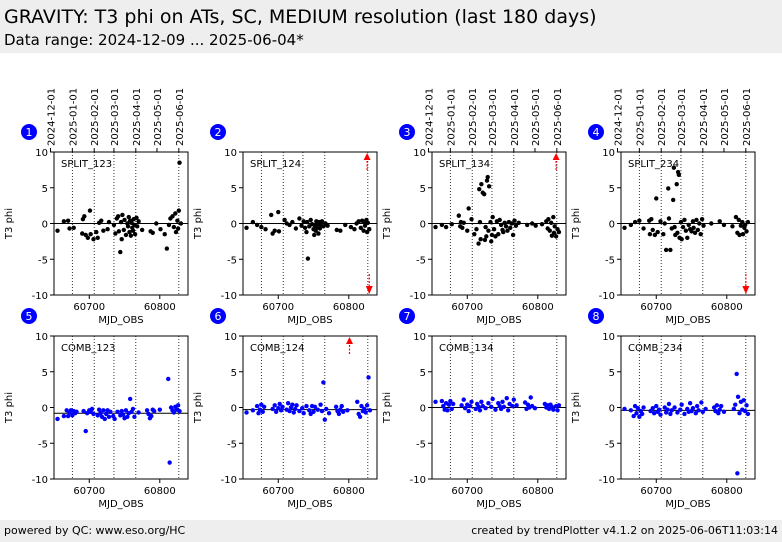  Describe the element at coordinates (88, 348) in the screenshot. I see `panel-label: COMB_123` at that location.